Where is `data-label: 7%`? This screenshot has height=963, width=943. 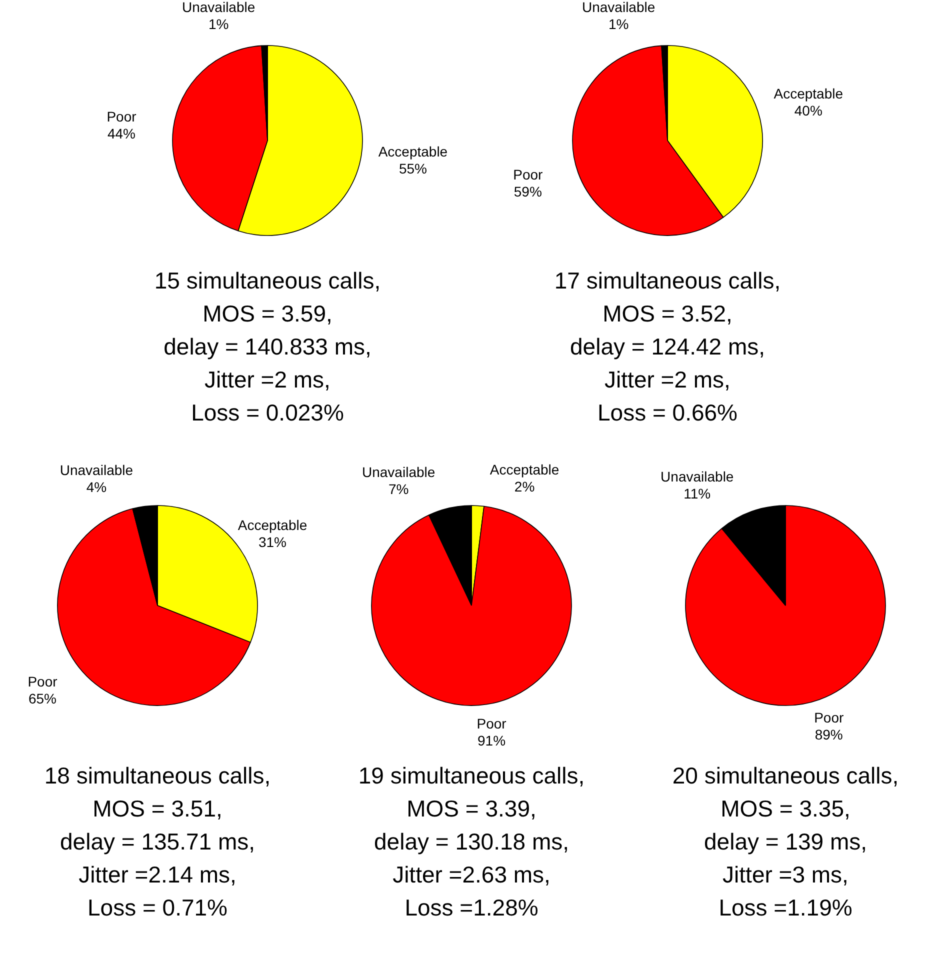 data-label: 7% is located at coordinates (398, 489).